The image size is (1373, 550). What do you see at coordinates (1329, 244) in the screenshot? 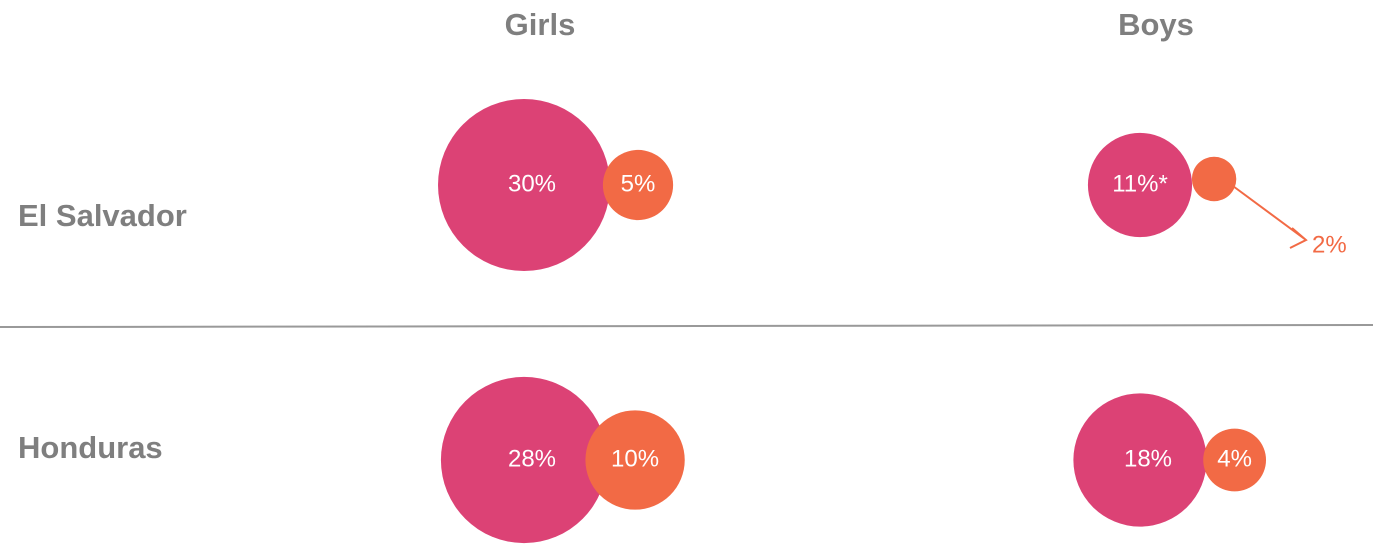
I see `value-label: 2%` at bounding box center [1329, 244].